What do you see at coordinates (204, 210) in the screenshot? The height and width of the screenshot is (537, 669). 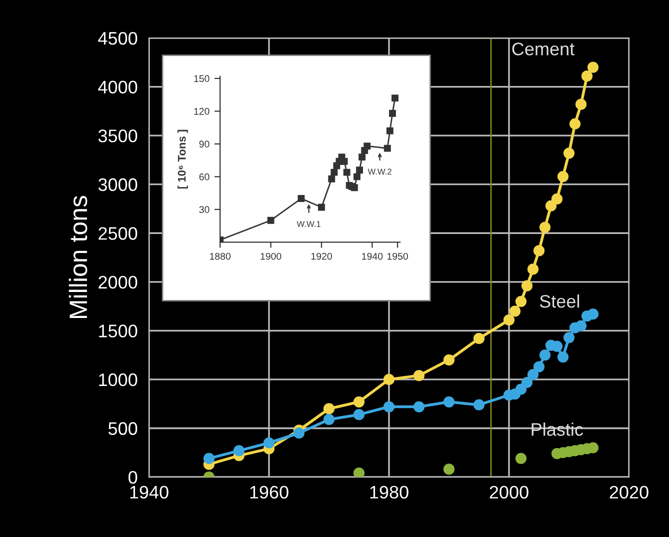 I see `y-tick-label: 30` at bounding box center [204, 210].